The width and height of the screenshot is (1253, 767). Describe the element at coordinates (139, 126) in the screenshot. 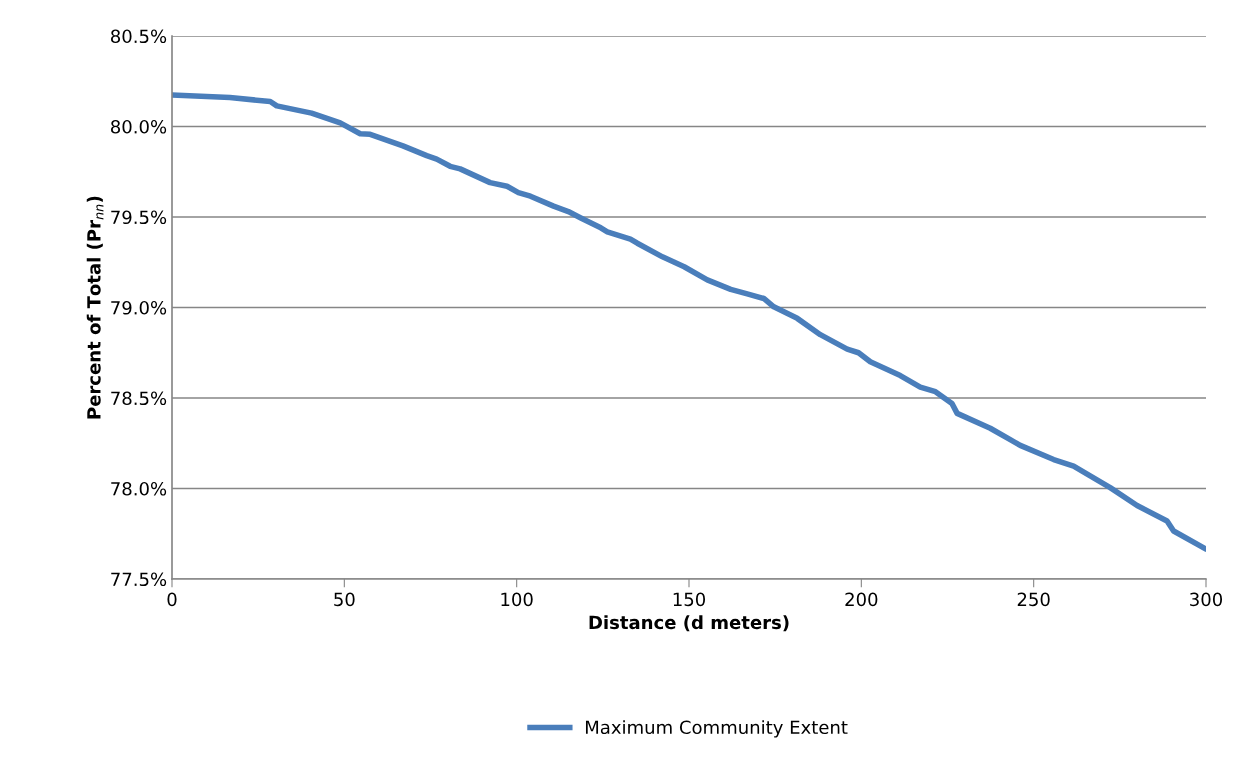

I see `y-tick-label: 80.0%` at that location.